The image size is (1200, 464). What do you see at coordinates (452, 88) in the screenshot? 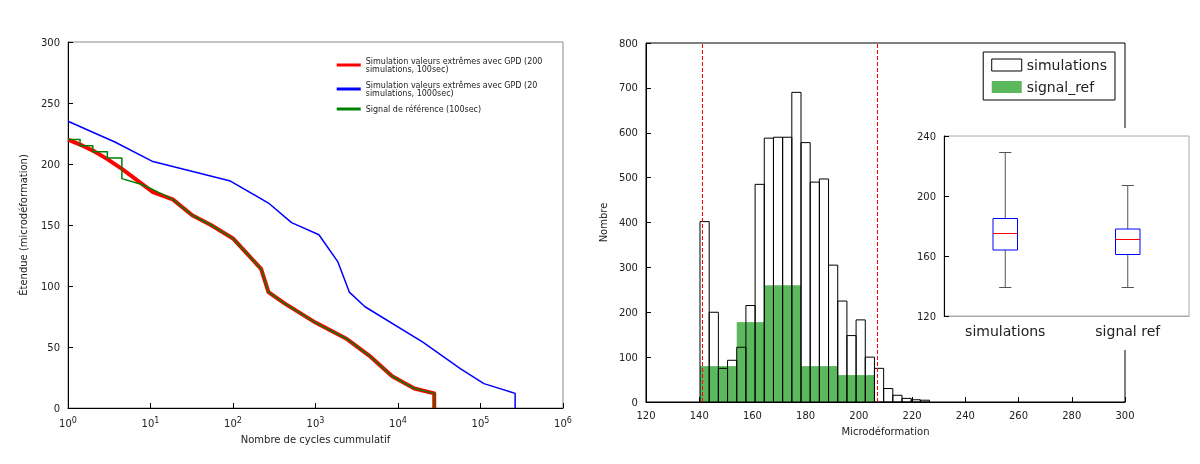
I see `legend-label: Simulation valeurs extrêmes avec GPD (20 simulations, 1000sec)` at bounding box center [452, 88].